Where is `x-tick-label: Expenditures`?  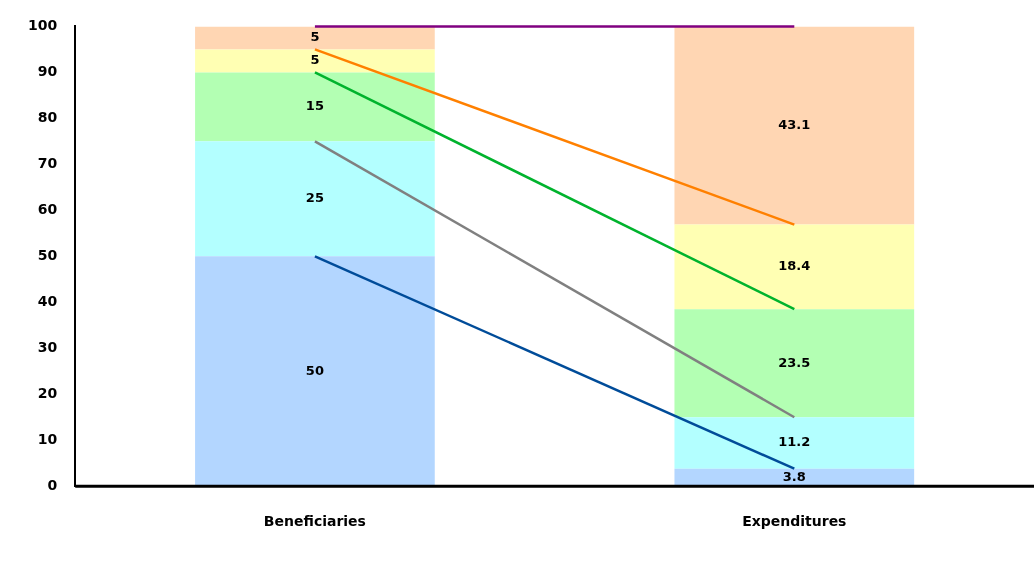
x-tick-label: Expenditures is located at coordinates (794, 521).